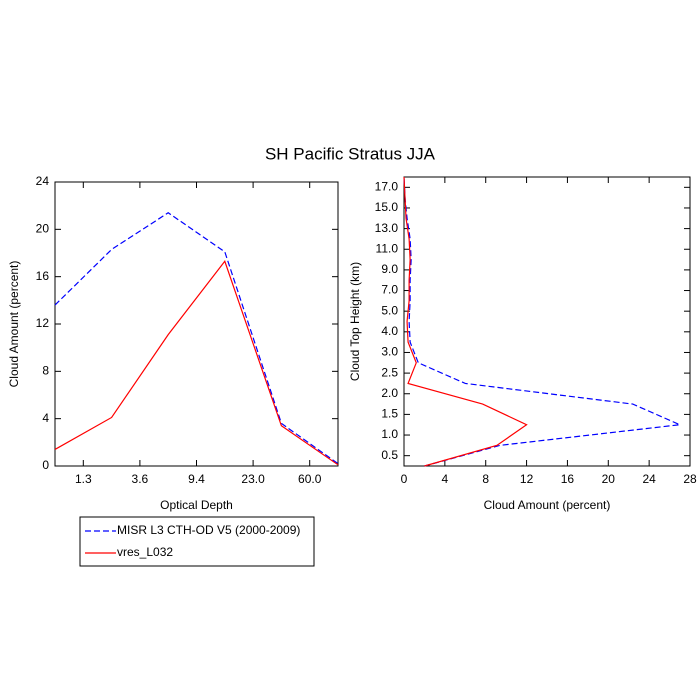  Describe the element at coordinates (387, 228) in the screenshot. I see `y-tick-label: 13.0` at that location.